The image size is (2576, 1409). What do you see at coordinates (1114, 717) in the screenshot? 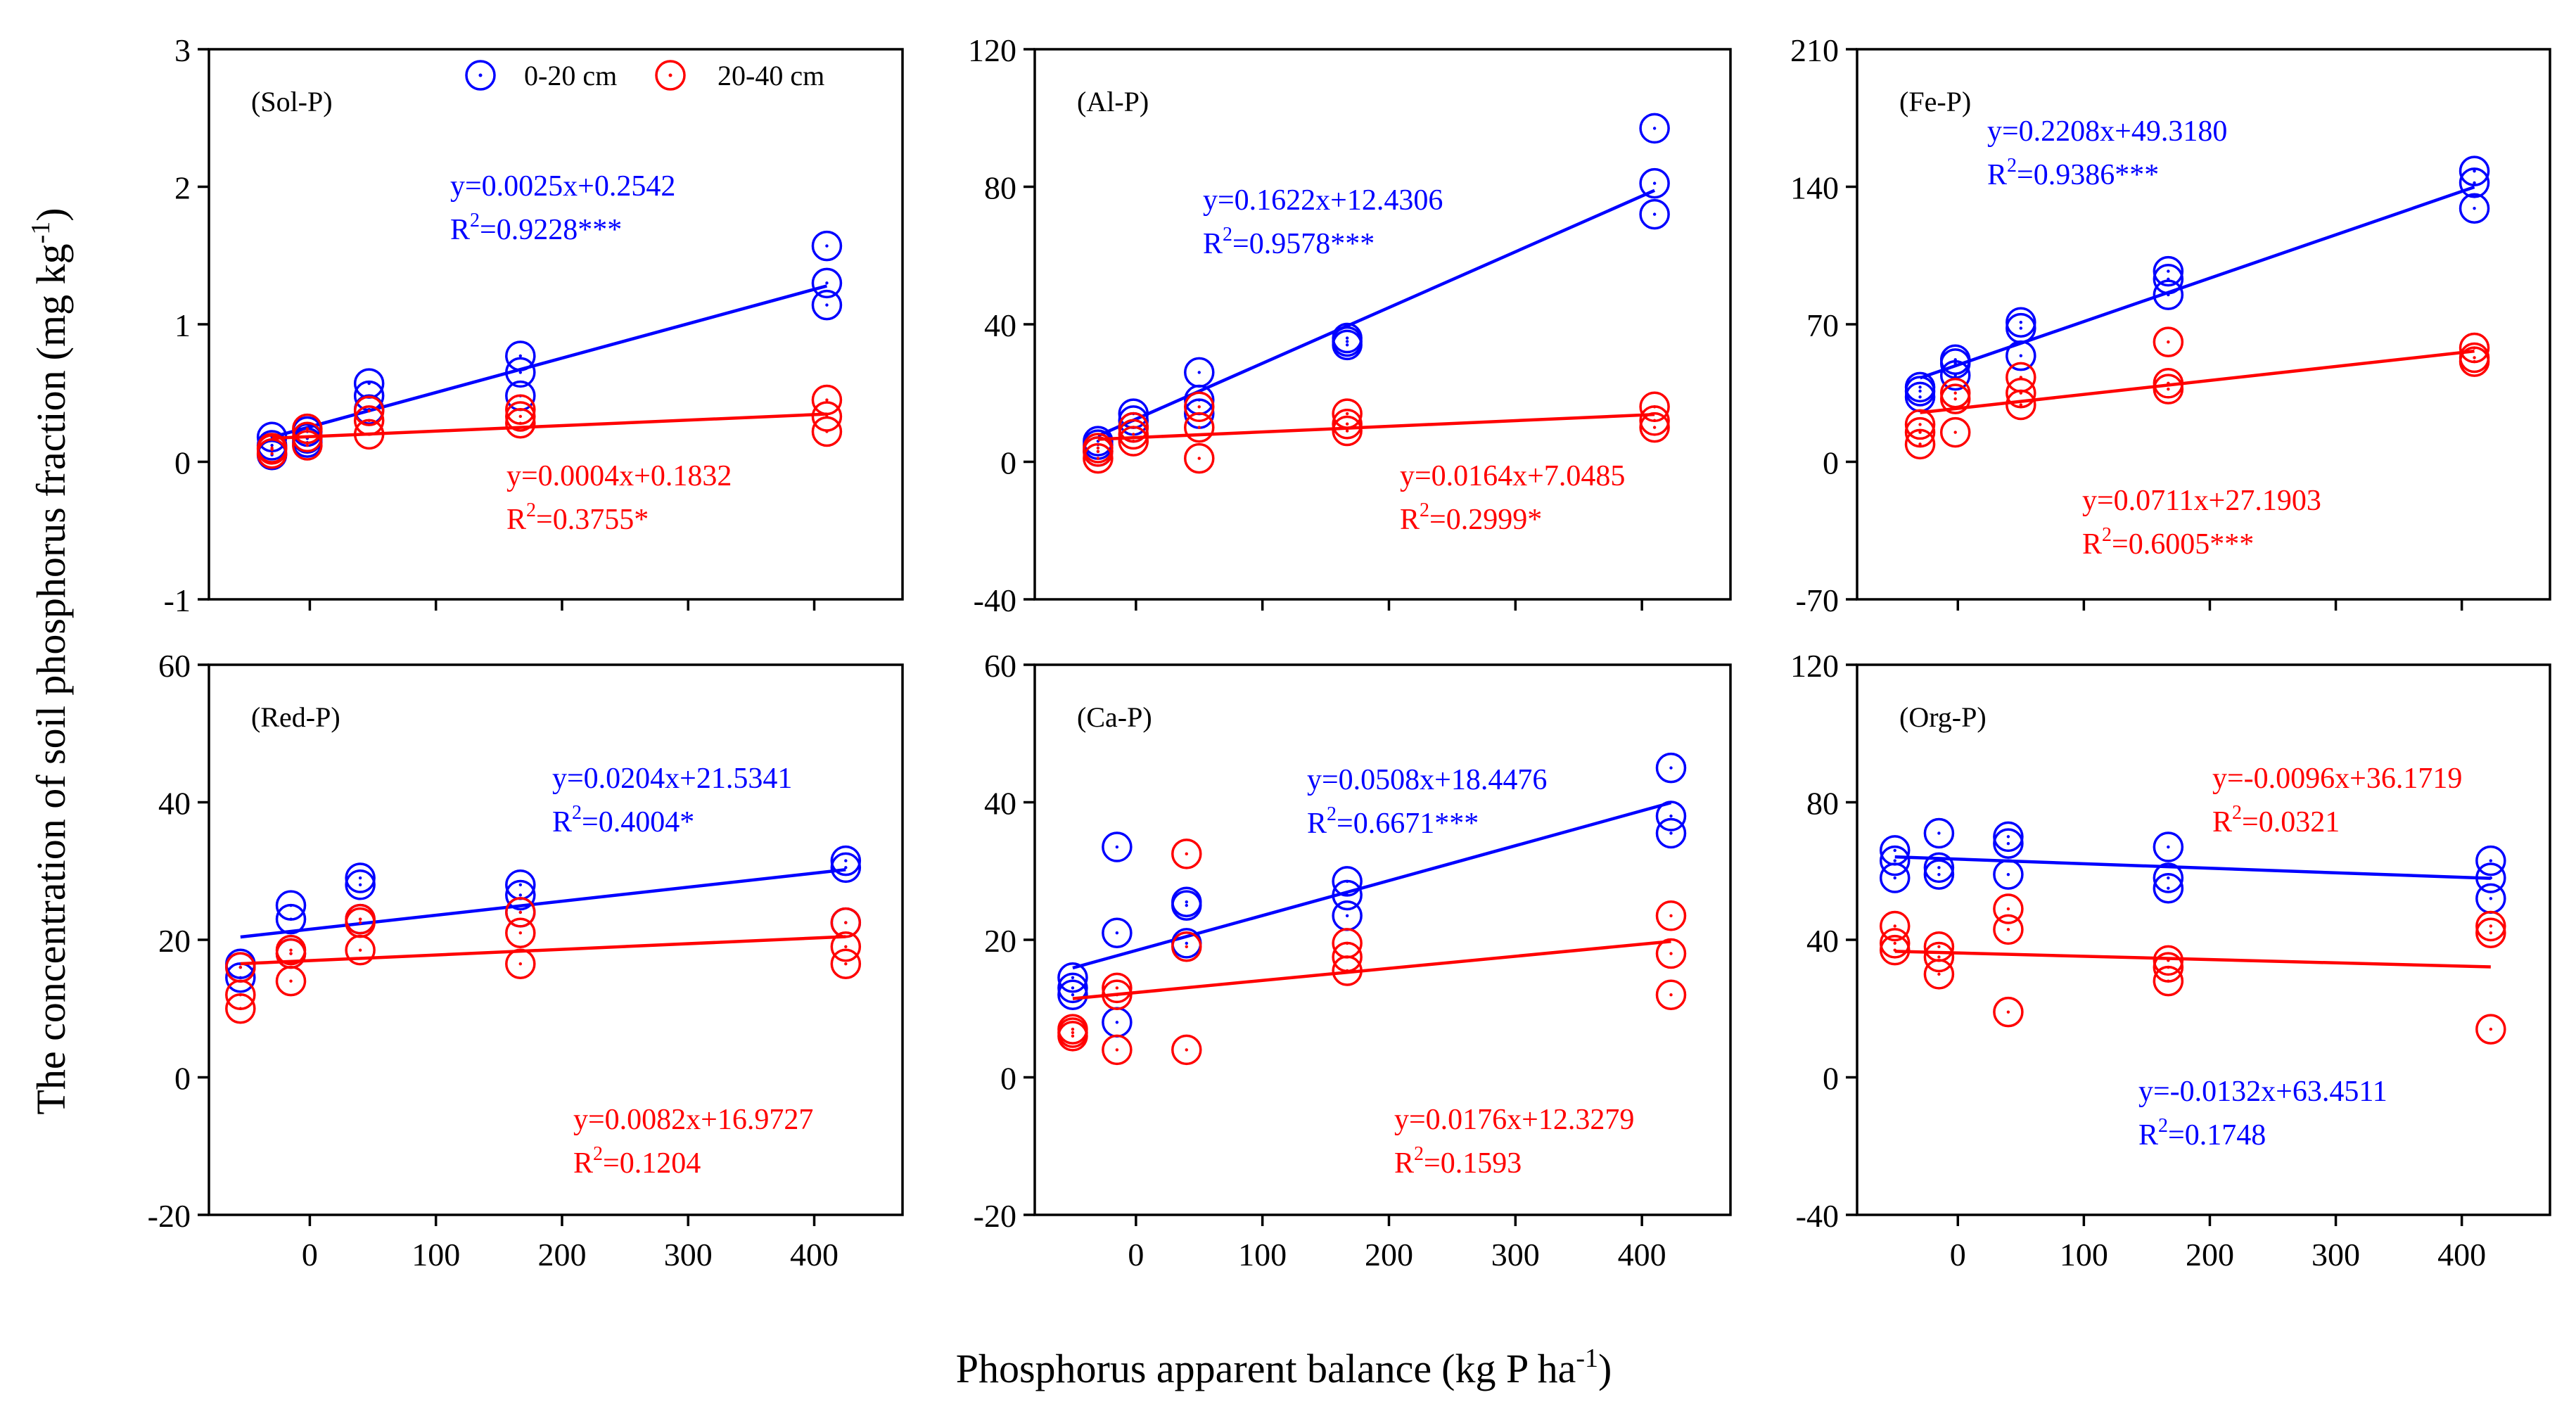
I see `panel-title: (Ca-P)` at bounding box center [1114, 717].